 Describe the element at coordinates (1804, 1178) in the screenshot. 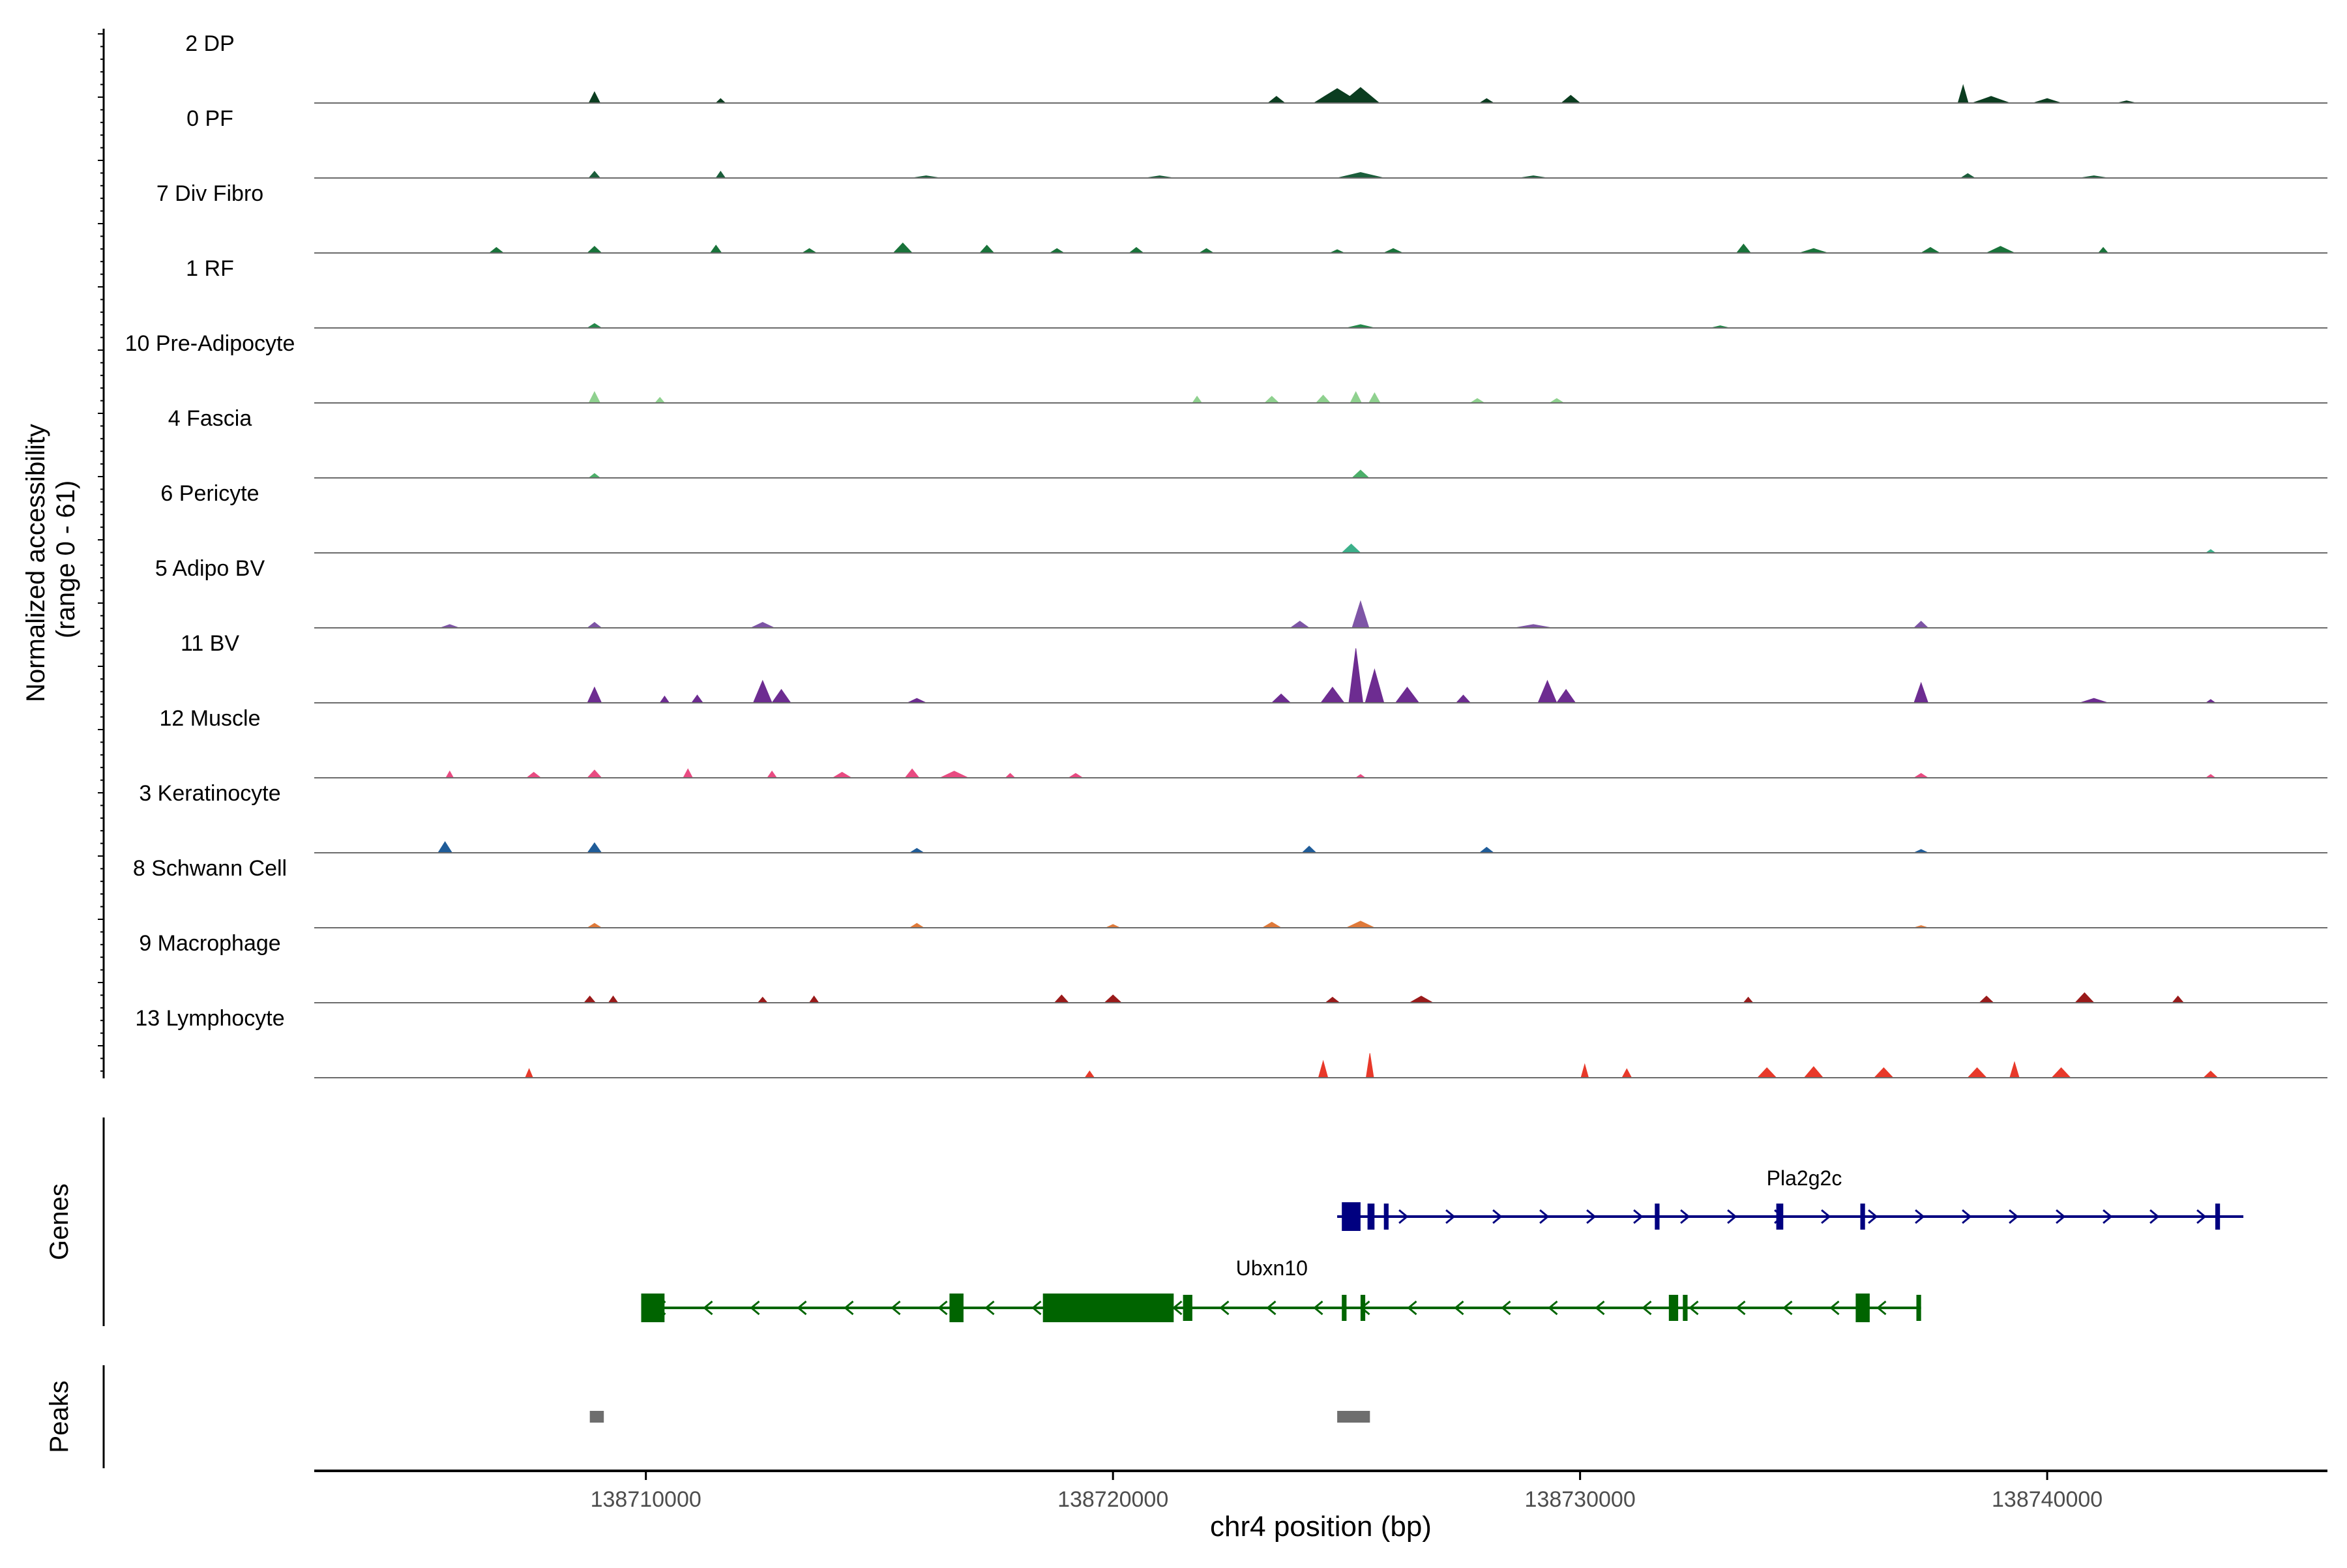

I see `gene-name-label: Pla2g2c` at that location.